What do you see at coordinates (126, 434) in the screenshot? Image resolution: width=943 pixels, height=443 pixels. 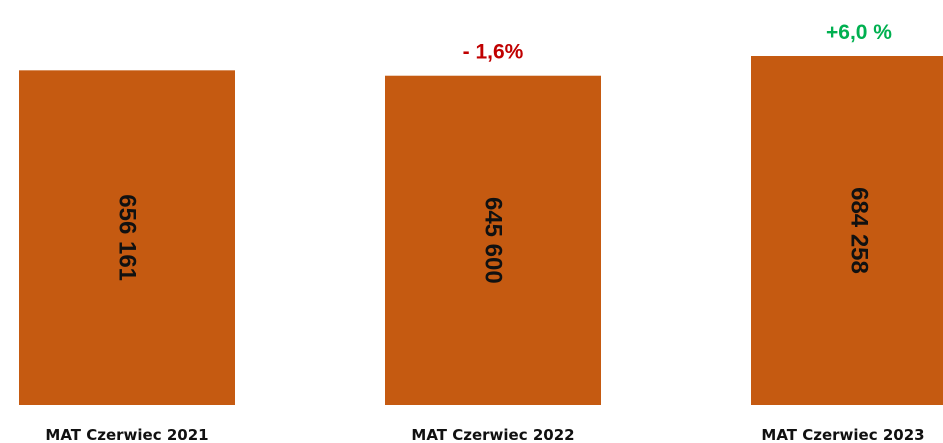 I see `category-label-1: MAT Czerwiec 2021` at bounding box center [126, 434].